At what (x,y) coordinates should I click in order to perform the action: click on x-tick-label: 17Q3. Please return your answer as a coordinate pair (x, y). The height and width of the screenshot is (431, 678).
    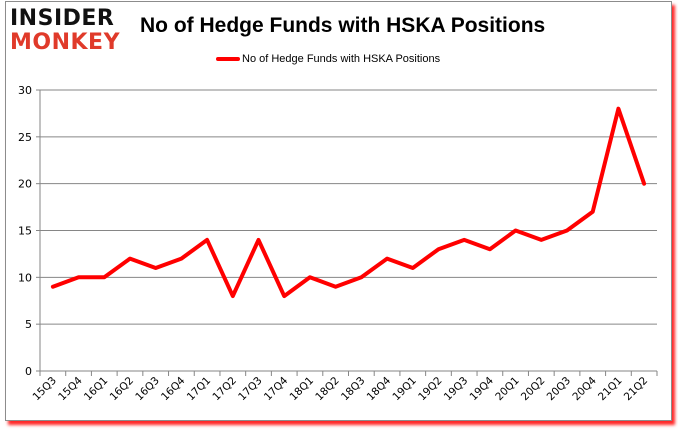
    Looking at the image, I should click on (250, 389).